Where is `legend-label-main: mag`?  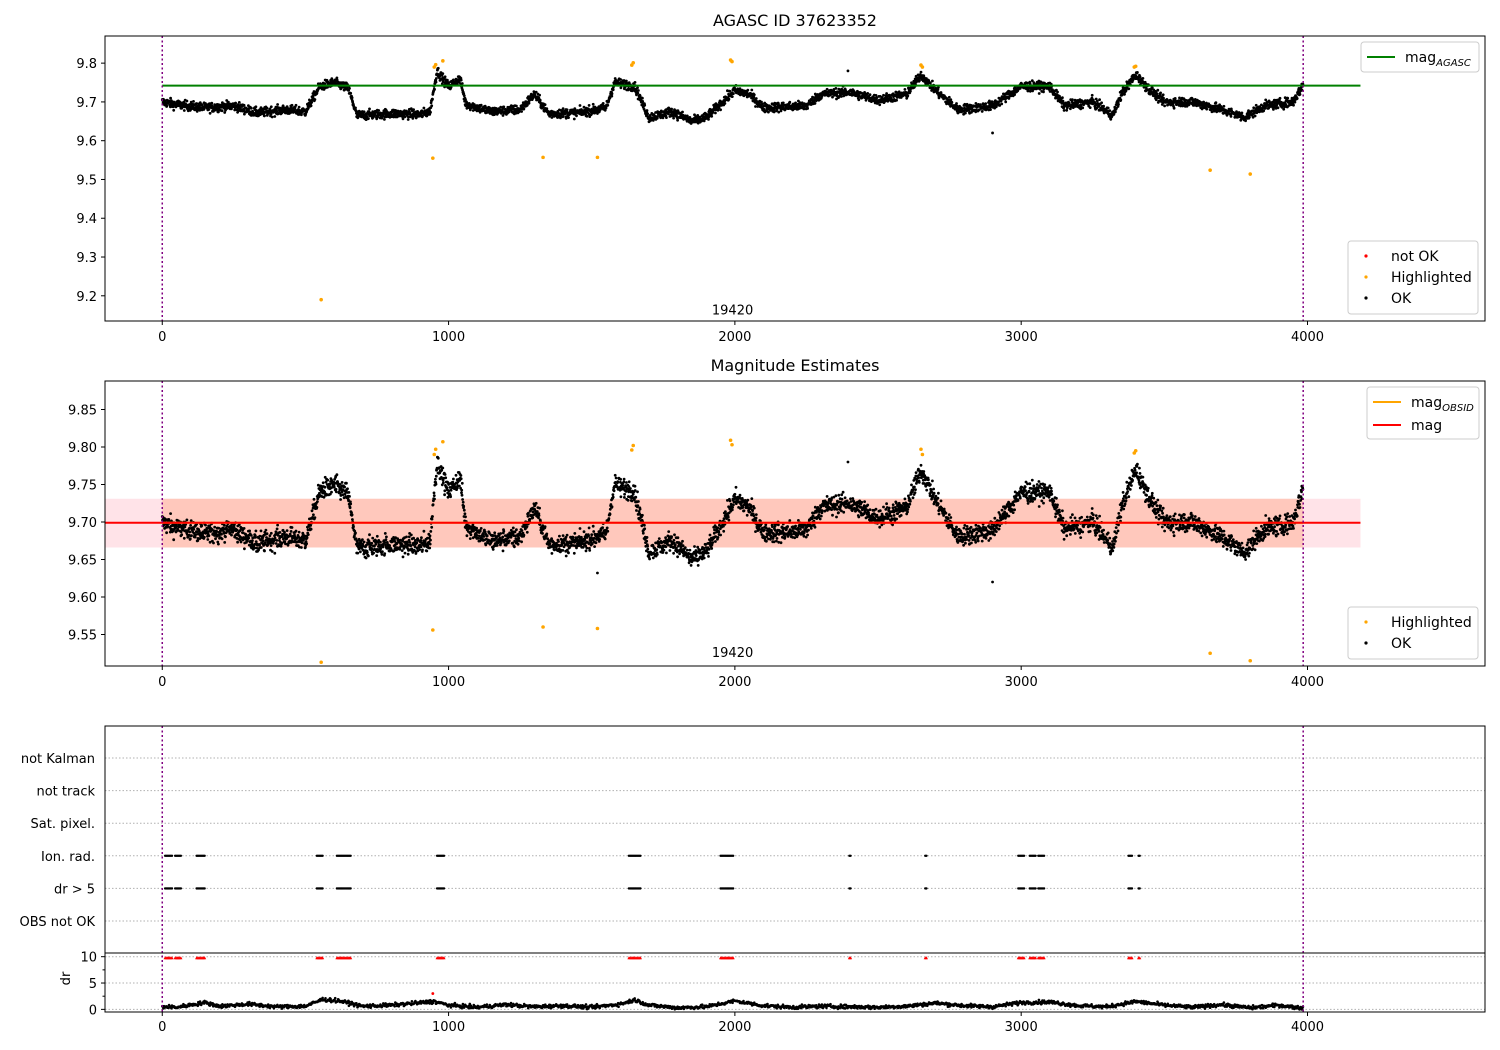 legend-label-main: mag is located at coordinates (1420, 58).